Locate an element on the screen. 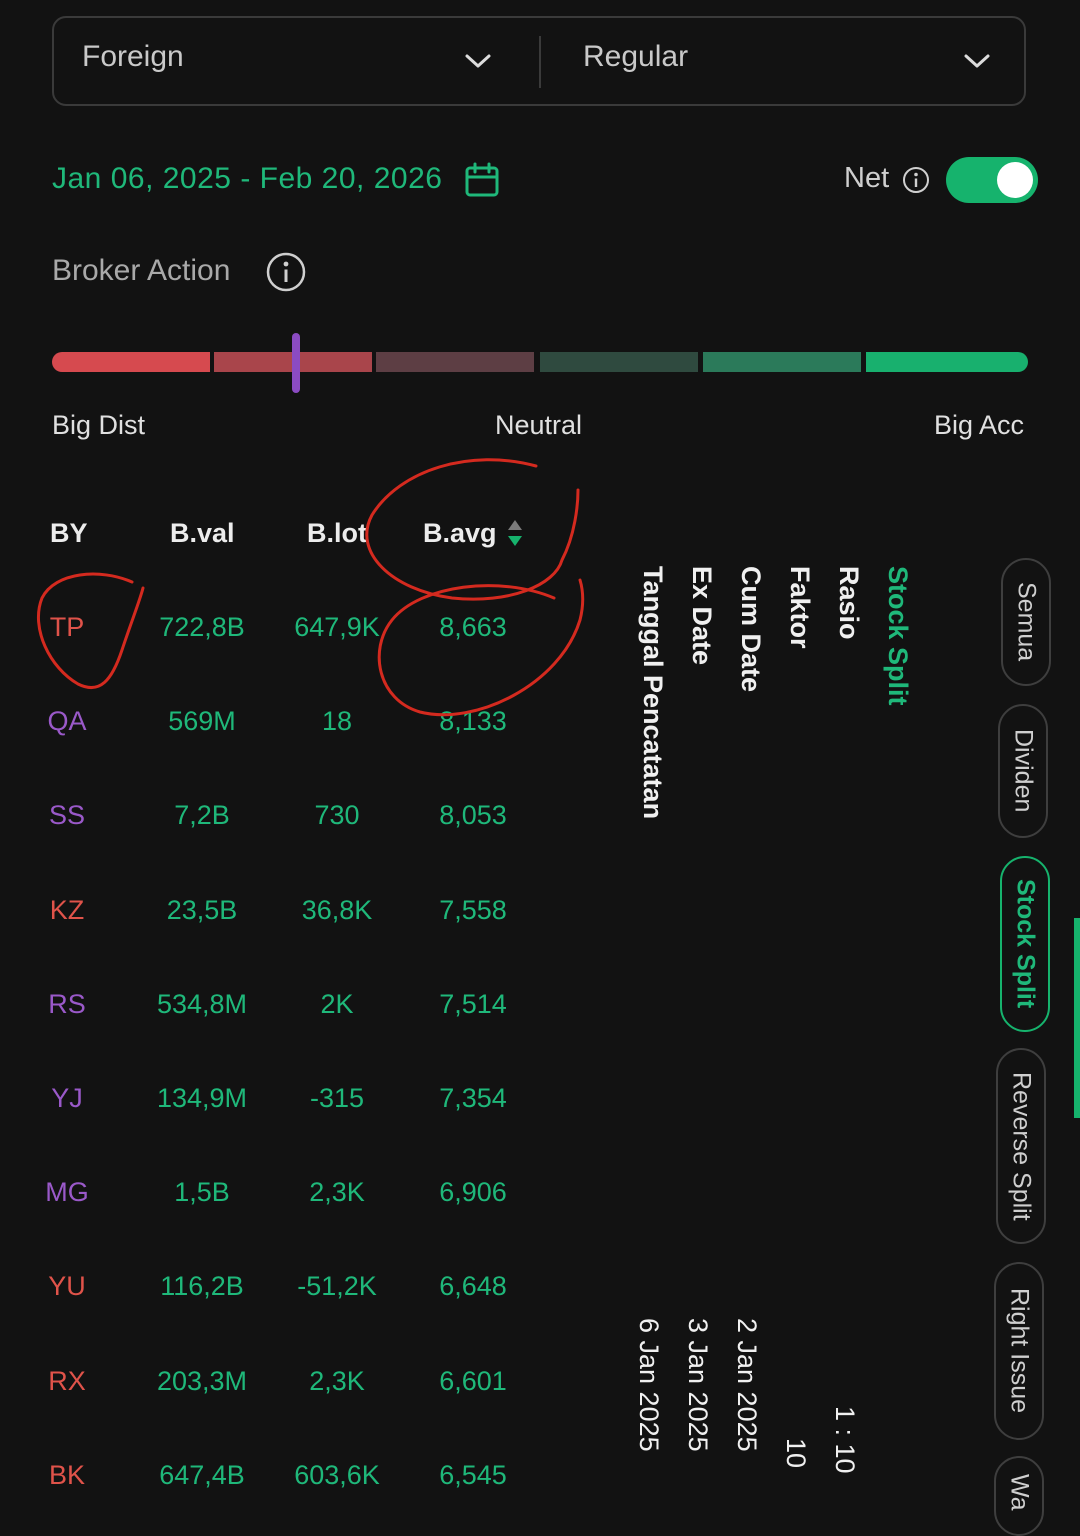 This screenshot has height=1536, width=1080. broker-code: RS is located at coordinates (67, 1003).